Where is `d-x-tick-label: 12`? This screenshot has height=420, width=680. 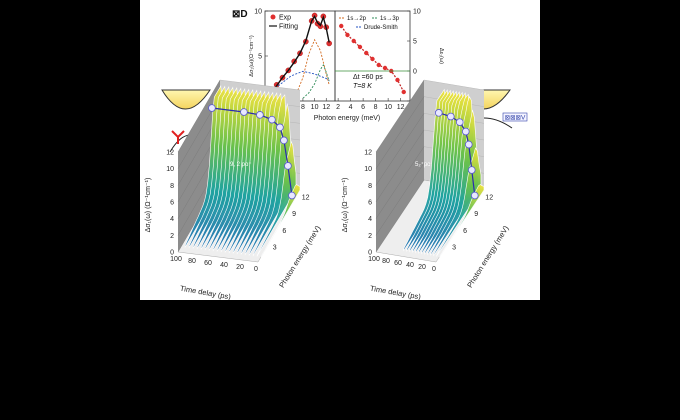 d-x-tick-label: 12 is located at coordinates (401, 107).